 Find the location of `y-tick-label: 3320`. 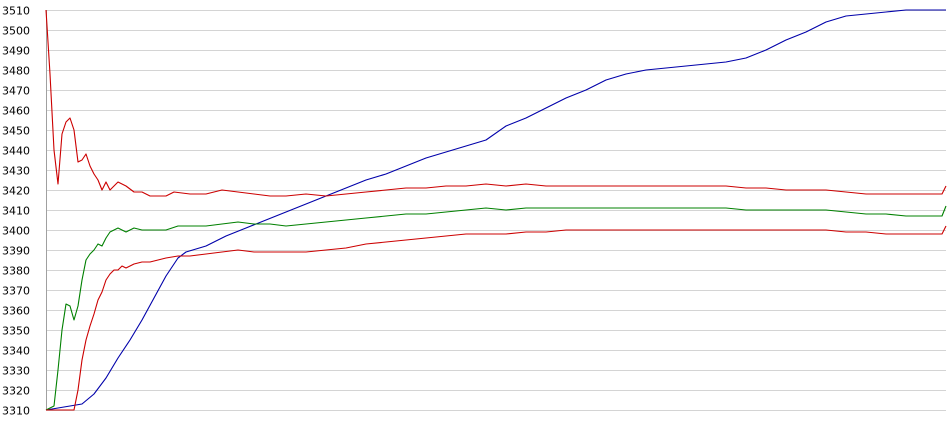

y-tick-label: 3320 is located at coordinates (16, 391).